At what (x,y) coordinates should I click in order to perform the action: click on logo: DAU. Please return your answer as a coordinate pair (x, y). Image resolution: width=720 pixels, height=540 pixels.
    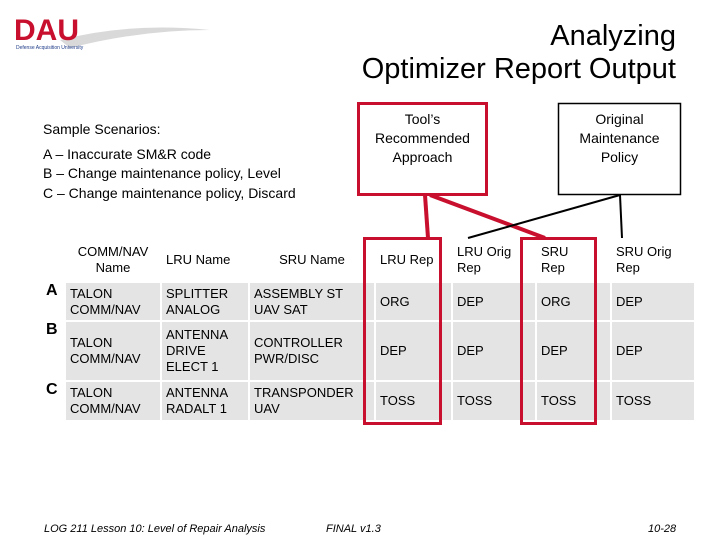
    Looking at the image, I should click on (46, 30).